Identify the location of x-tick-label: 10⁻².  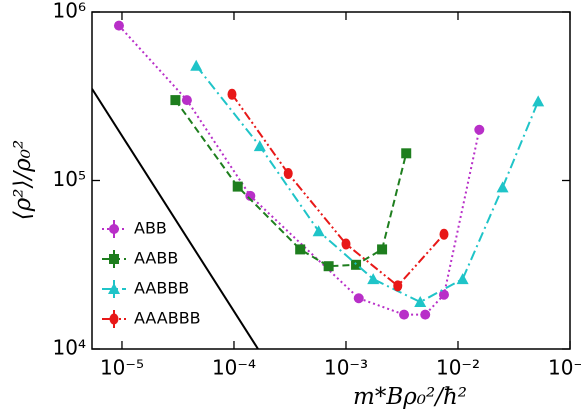
(458, 368).